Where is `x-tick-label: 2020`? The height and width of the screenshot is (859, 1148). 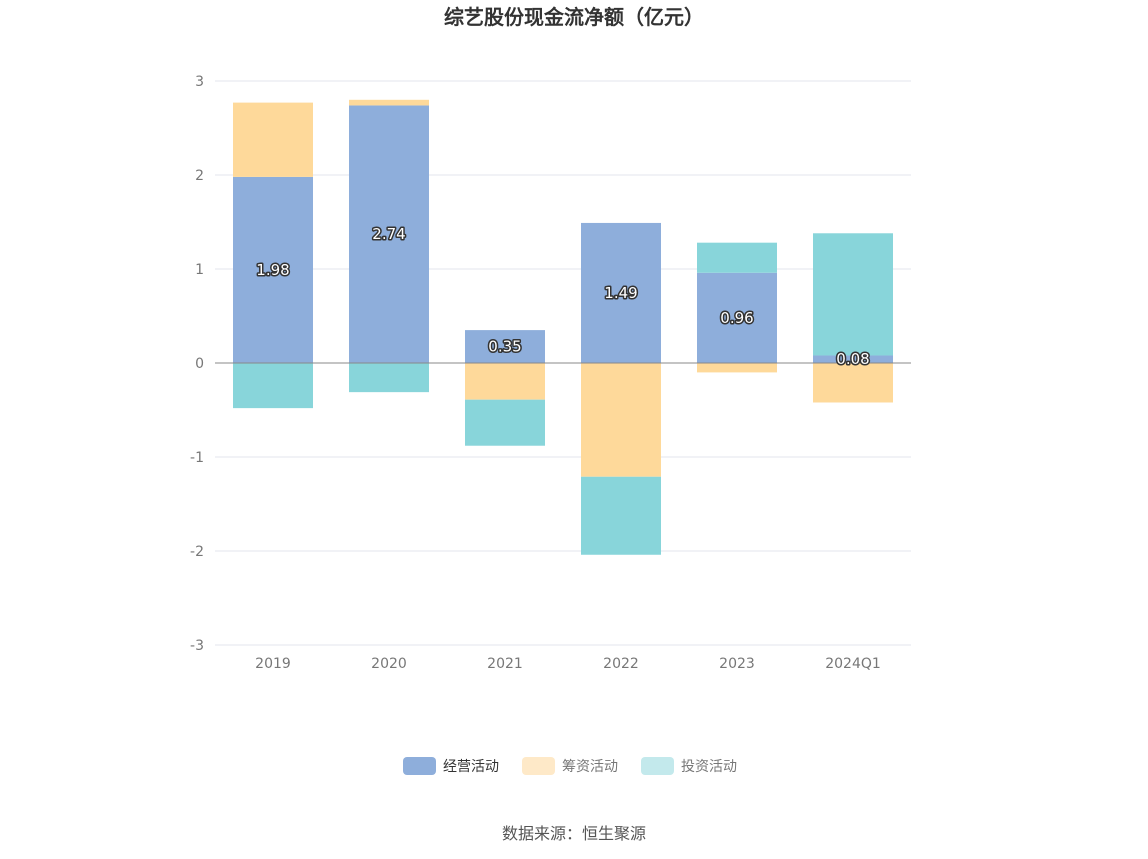
x-tick-label: 2020 is located at coordinates (389, 664).